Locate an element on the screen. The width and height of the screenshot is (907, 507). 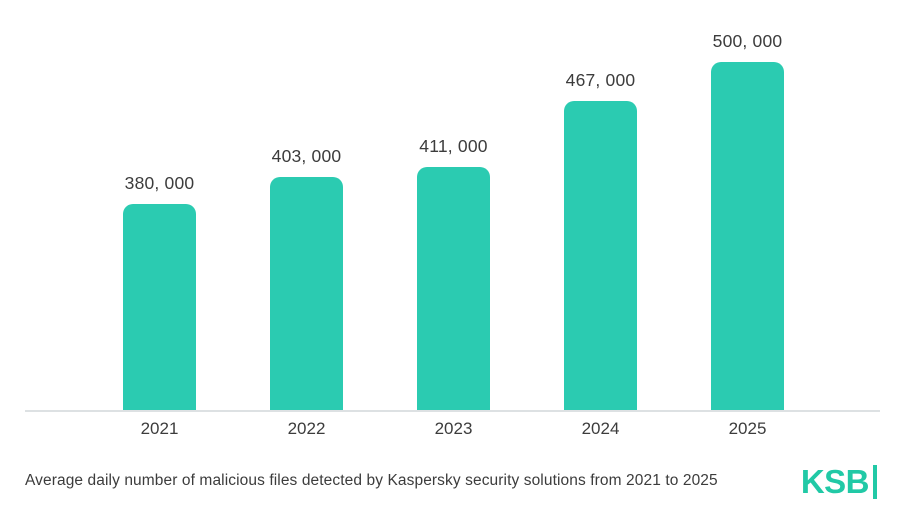
x-axis-tick-label: 2025 is located at coordinates (747, 428).